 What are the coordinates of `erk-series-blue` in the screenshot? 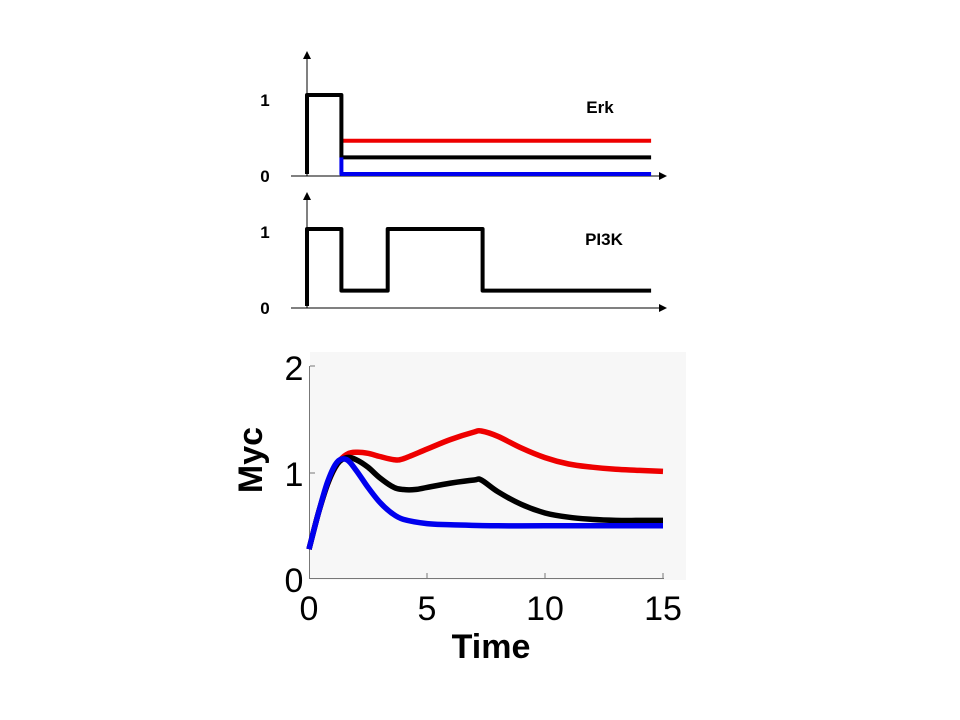 It's located at (495, 166).